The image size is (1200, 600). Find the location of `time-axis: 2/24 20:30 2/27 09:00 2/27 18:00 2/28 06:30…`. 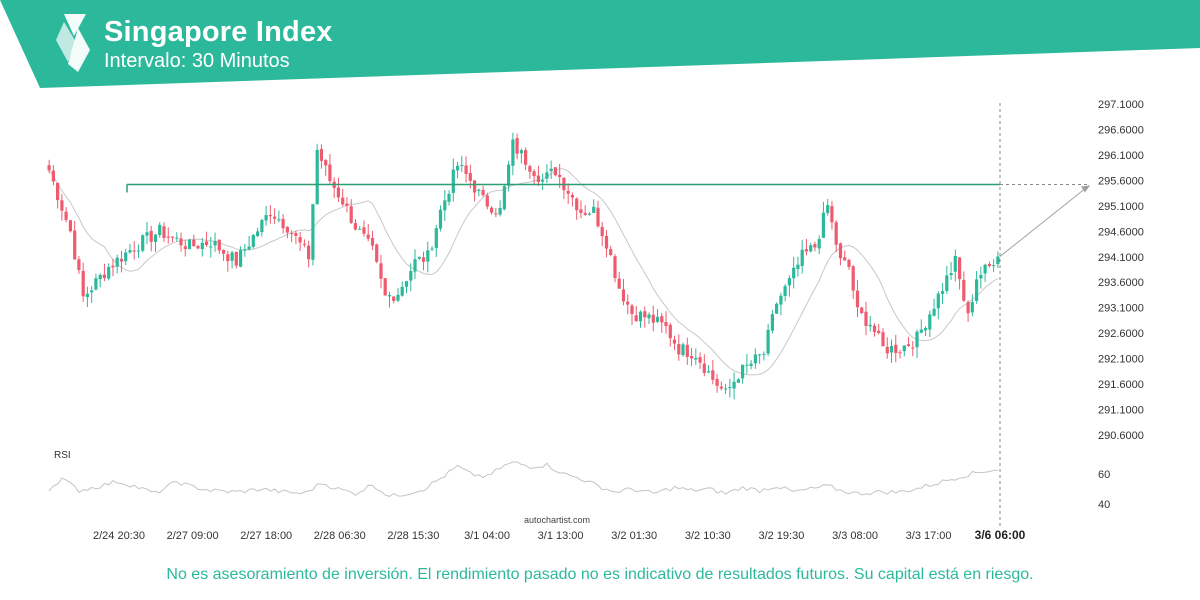

time-axis: 2/24 20:30 2/27 09:00 2/27 18:00 2/28 06:30… is located at coordinates (559, 535).